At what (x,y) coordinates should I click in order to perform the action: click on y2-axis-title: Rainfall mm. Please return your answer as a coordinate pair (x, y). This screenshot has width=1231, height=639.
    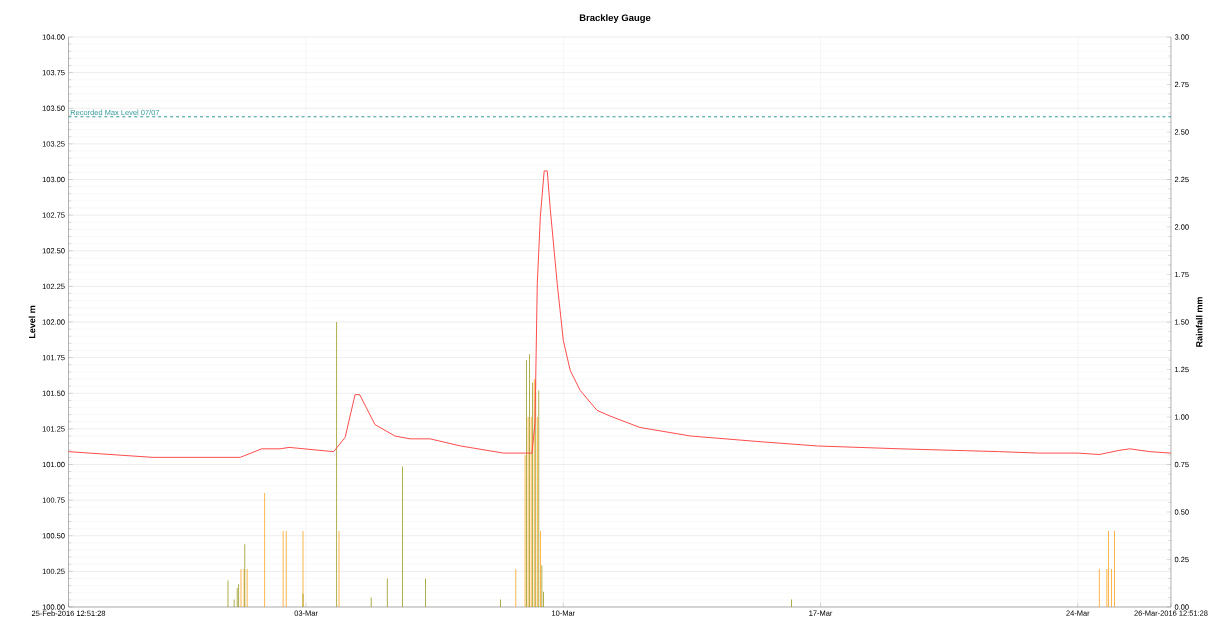
    Looking at the image, I should click on (1199, 322).